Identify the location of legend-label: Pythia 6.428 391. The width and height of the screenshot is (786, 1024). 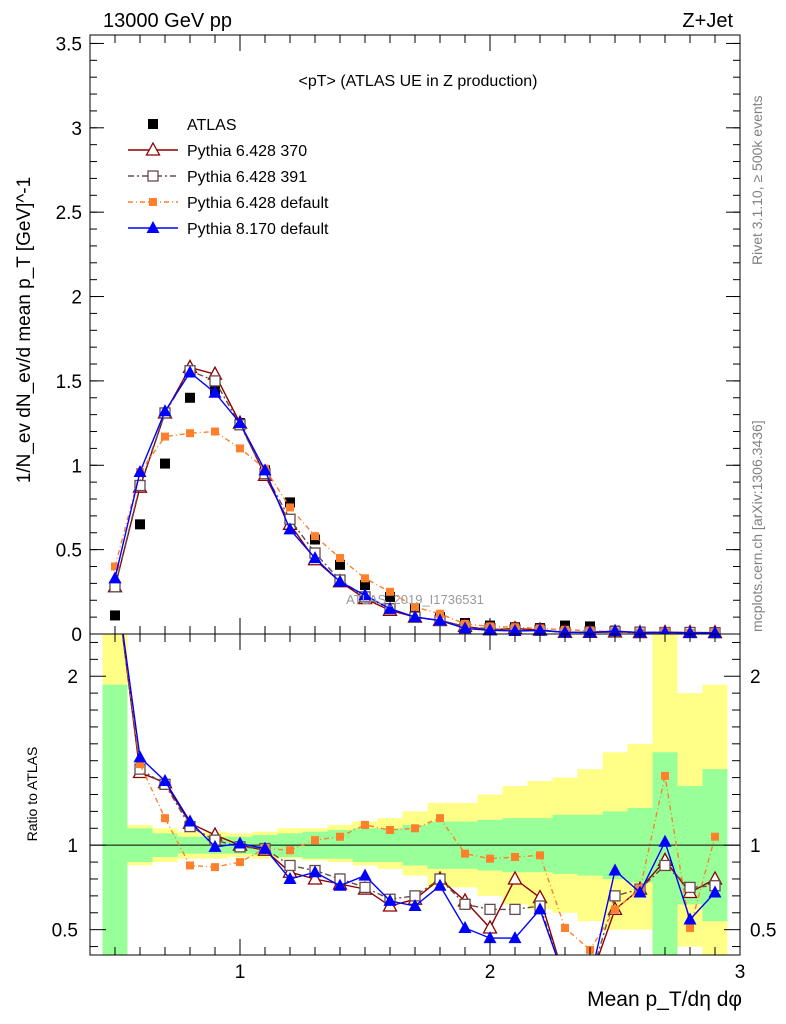
(247, 177).